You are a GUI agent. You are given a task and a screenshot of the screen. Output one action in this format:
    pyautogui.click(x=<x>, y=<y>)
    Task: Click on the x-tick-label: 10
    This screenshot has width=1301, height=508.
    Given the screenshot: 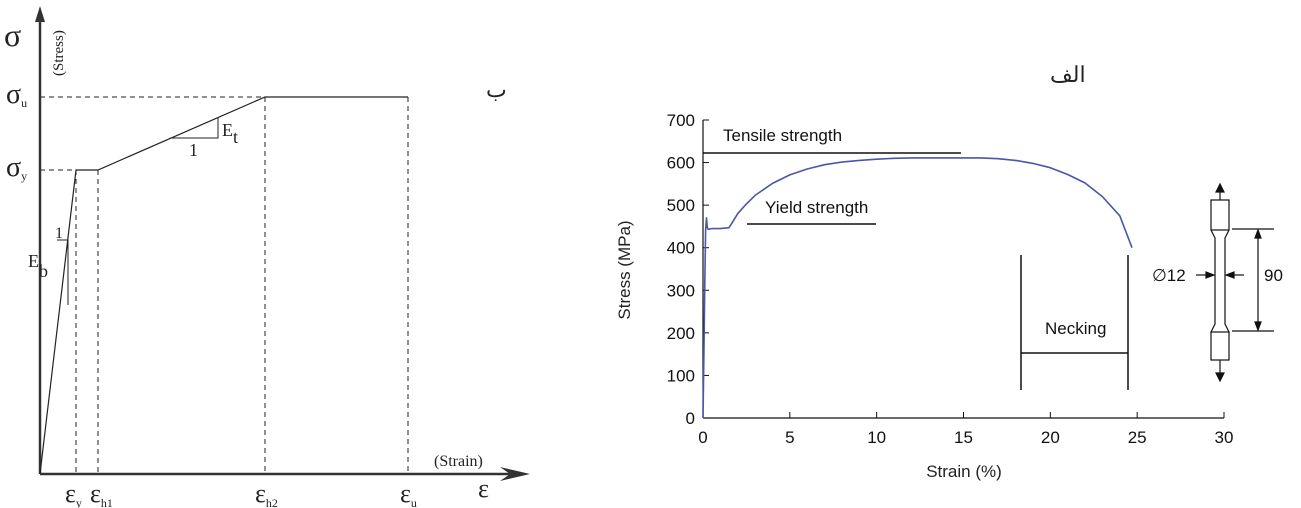 What is the action you would take?
    pyautogui.click(x=876, y=437)
    